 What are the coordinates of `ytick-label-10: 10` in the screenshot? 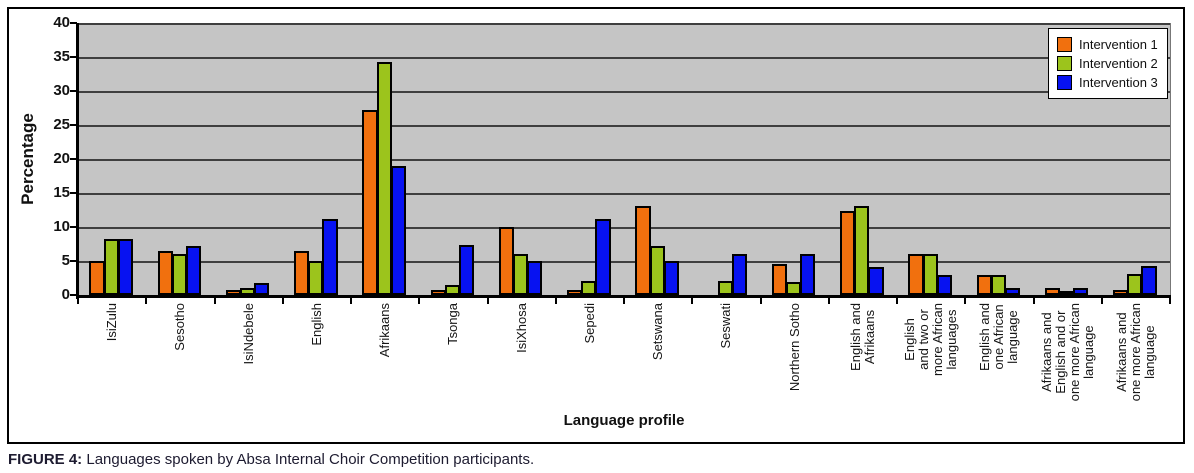 It's located at (61, 226).